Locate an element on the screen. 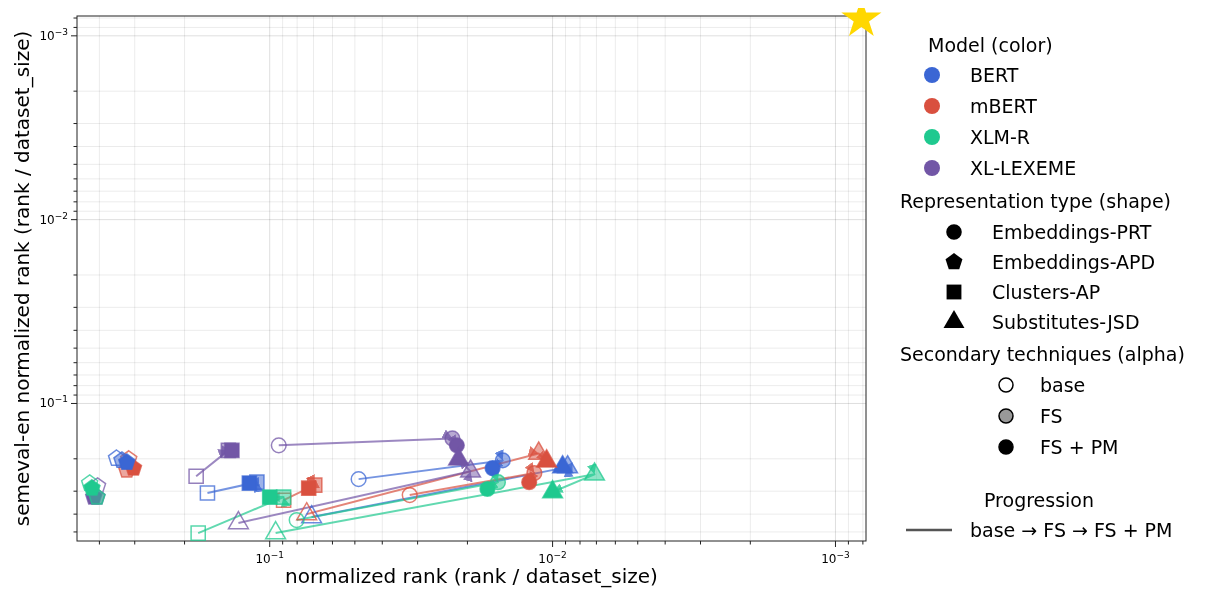  text: Substitutes-JSD is located at coordinates (1066, 322).